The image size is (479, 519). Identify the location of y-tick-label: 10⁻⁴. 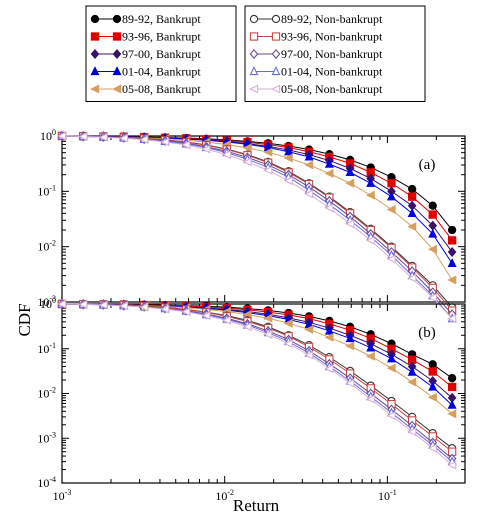
(46, 482).